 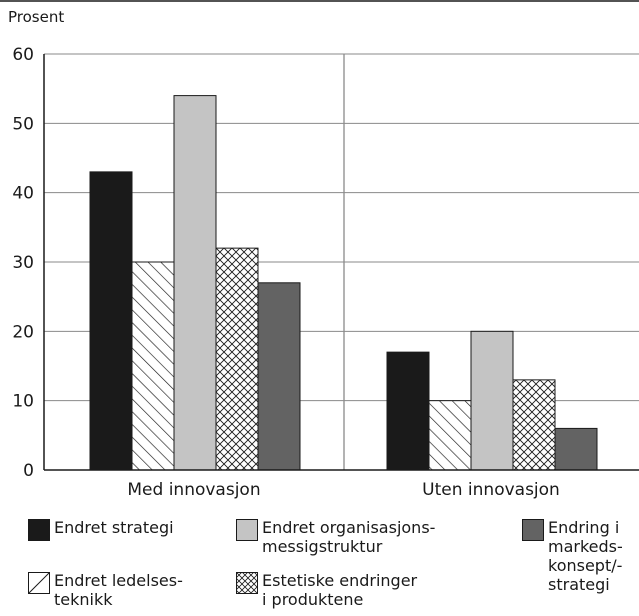 I want to click on legend-item-3: Endret organisasjons- messigstruktur, so click(x=335, y=537).